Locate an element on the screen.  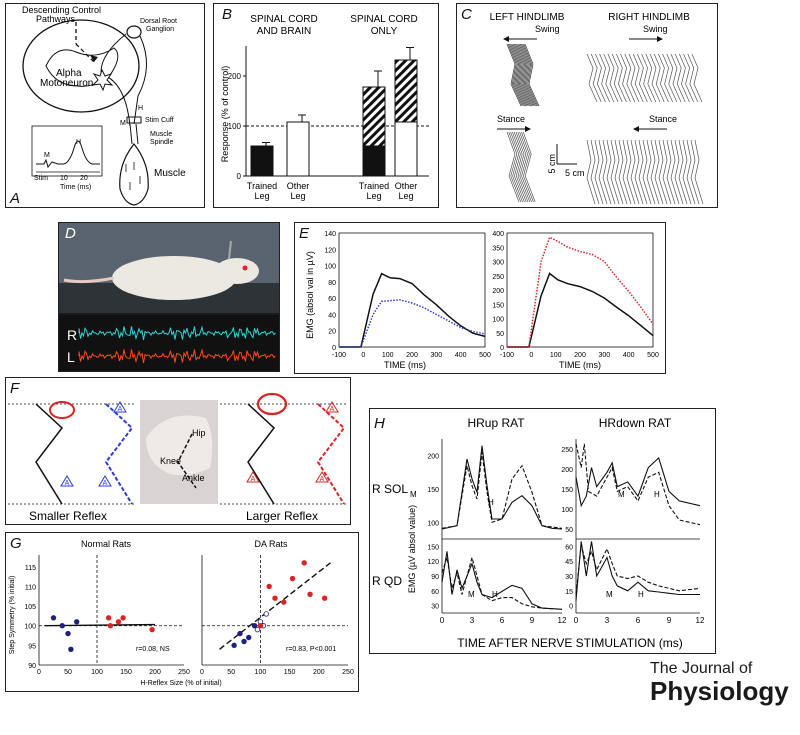
c-left-stance-sticks is located at coordinates (521, 167).